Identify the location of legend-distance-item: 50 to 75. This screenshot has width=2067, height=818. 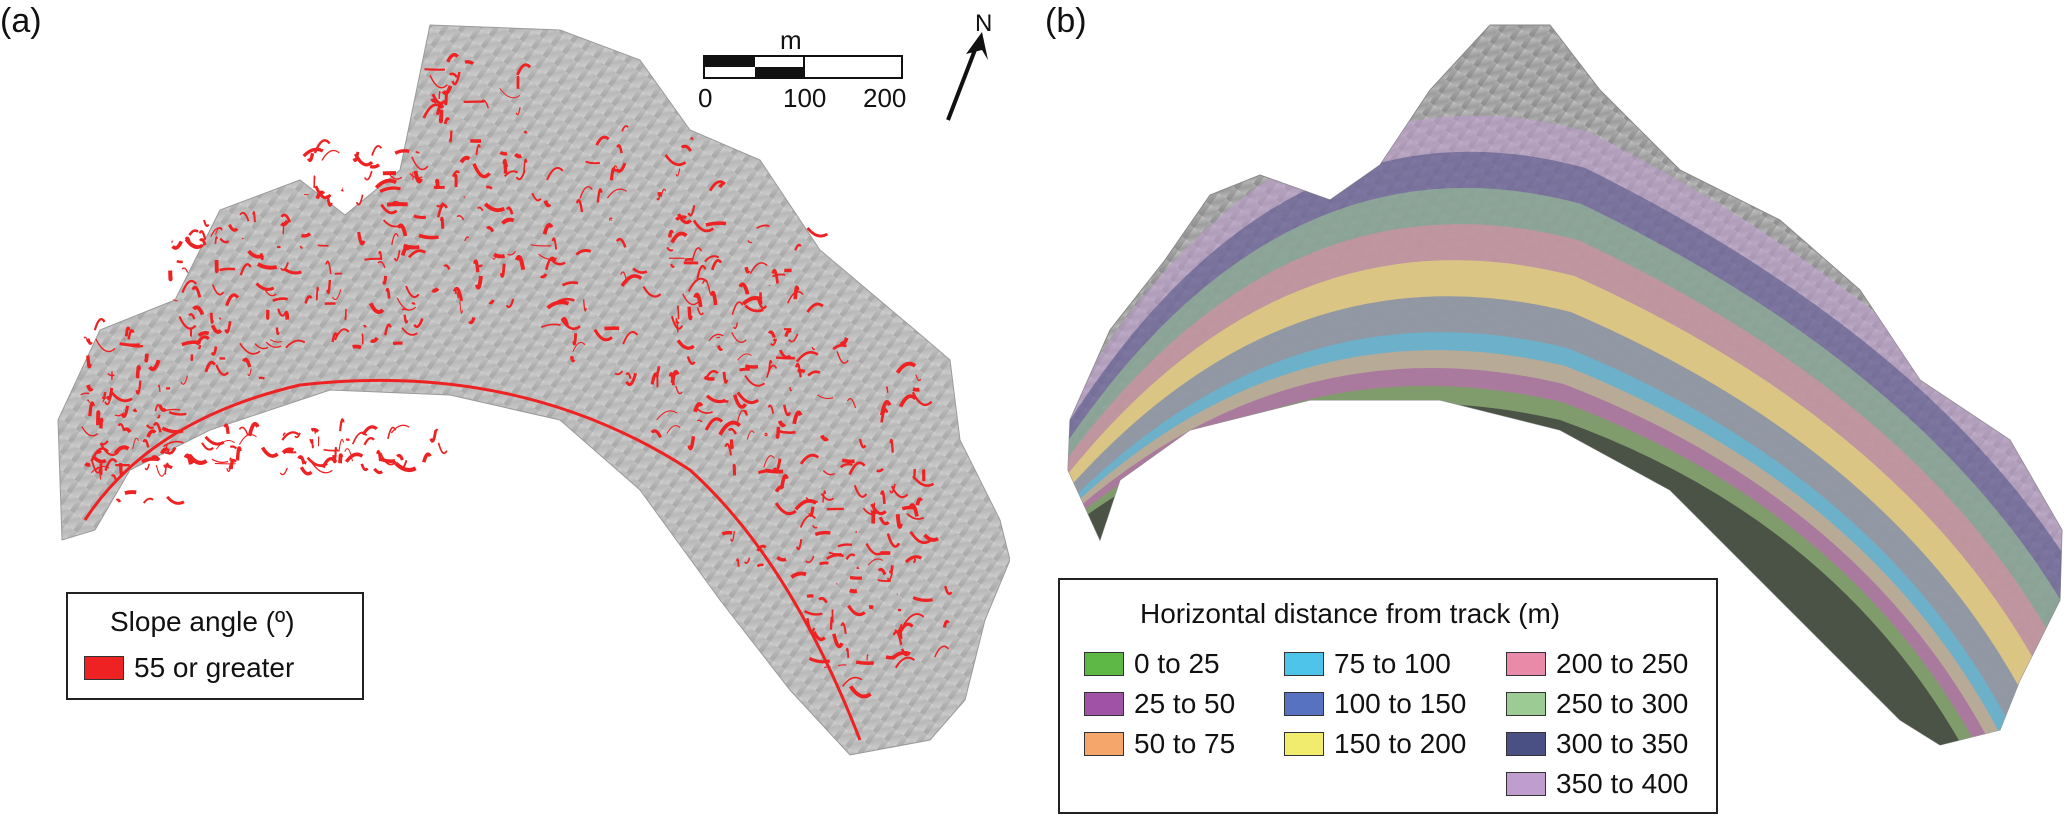
(1159, 744).